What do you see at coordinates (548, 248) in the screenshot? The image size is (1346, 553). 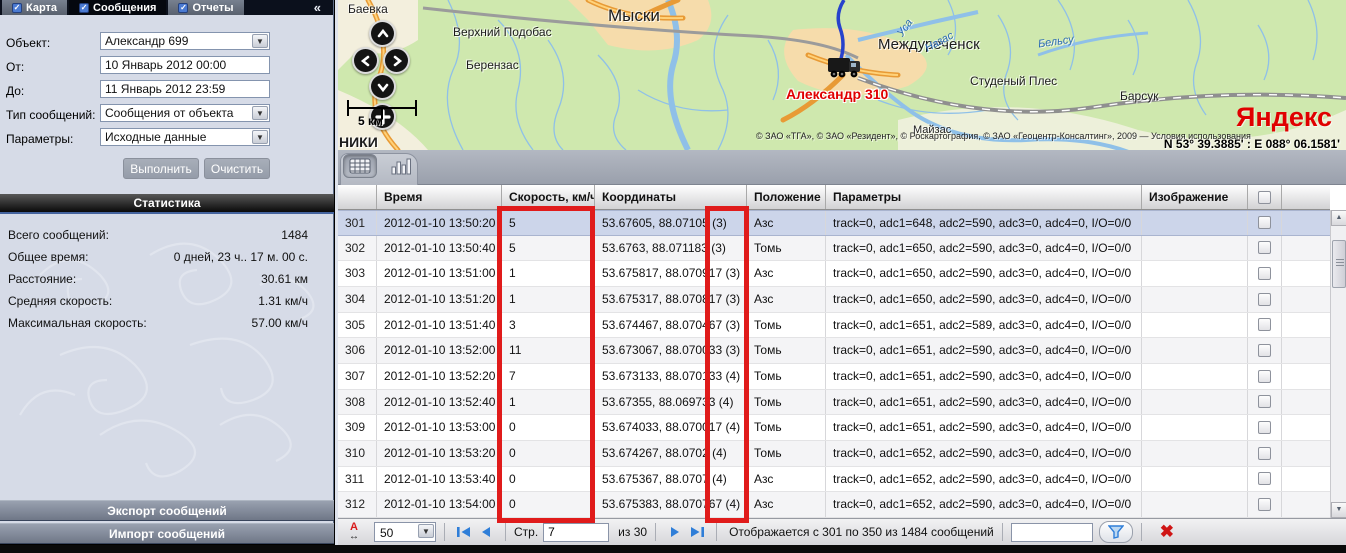 I see `cell-speed: 5` at bounding box center [548, 248].